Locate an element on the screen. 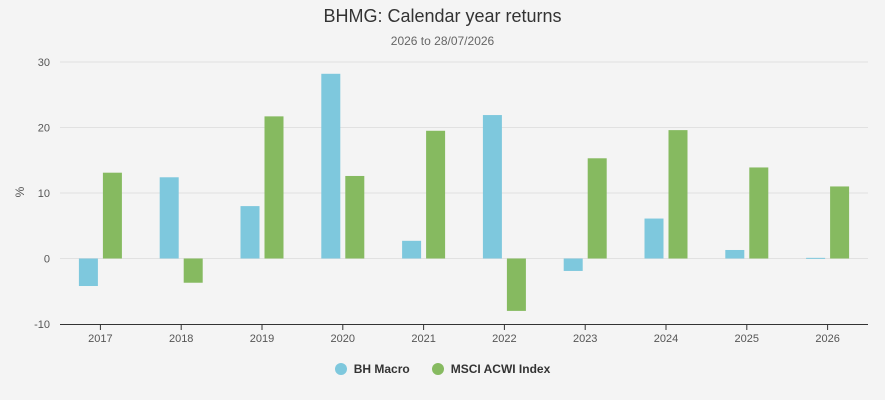 This screenshot has height=400, width=885. legend-item-bh-macro: BH Macro is located at coordinates (372, 369).